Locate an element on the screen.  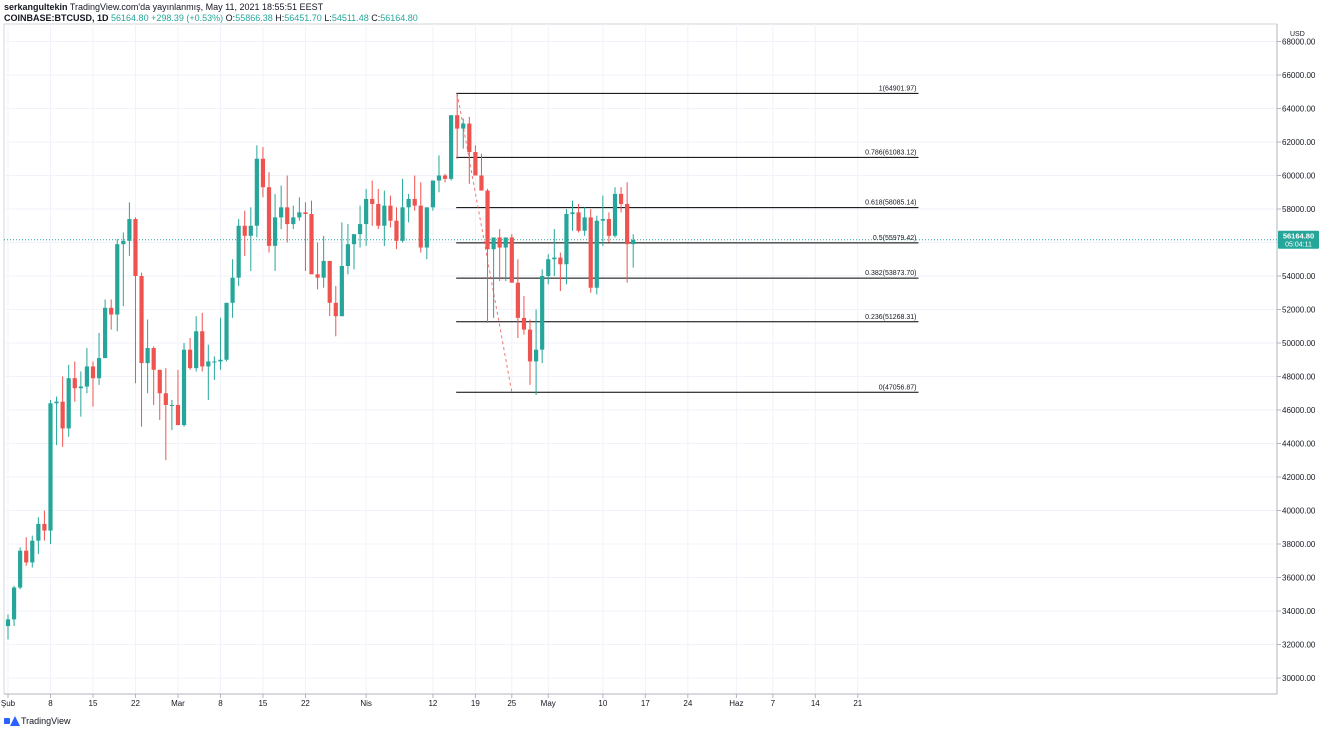
symbol-name: COINBASE:BTCUSD, 1D is located at coordinates (56, 18).